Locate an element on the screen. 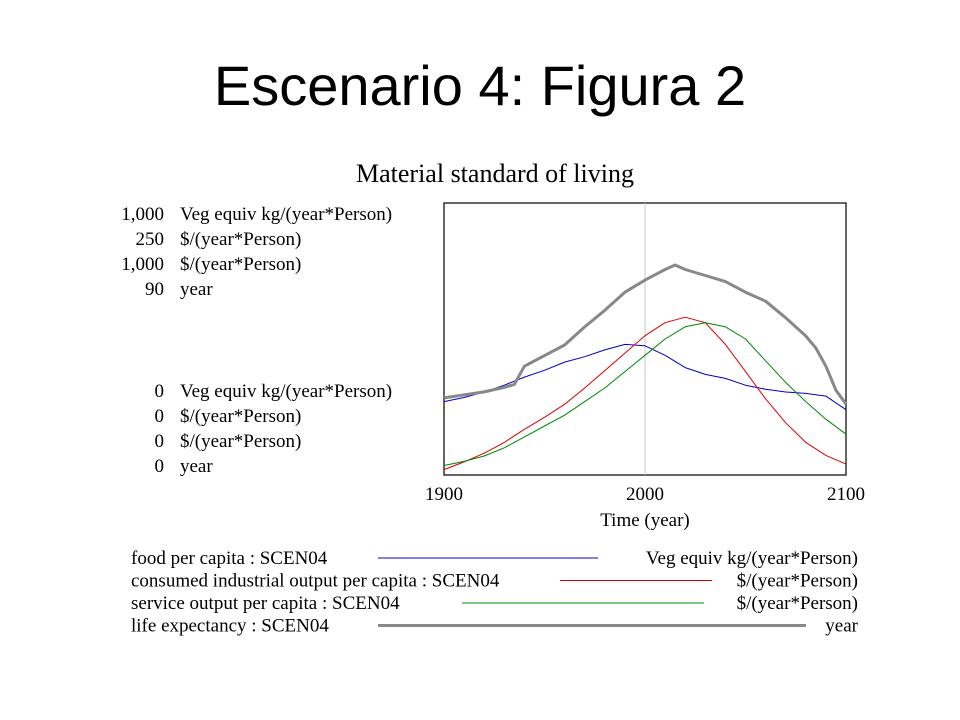  x-tick-label-3: 2100 is located at coordinates (846, 494).